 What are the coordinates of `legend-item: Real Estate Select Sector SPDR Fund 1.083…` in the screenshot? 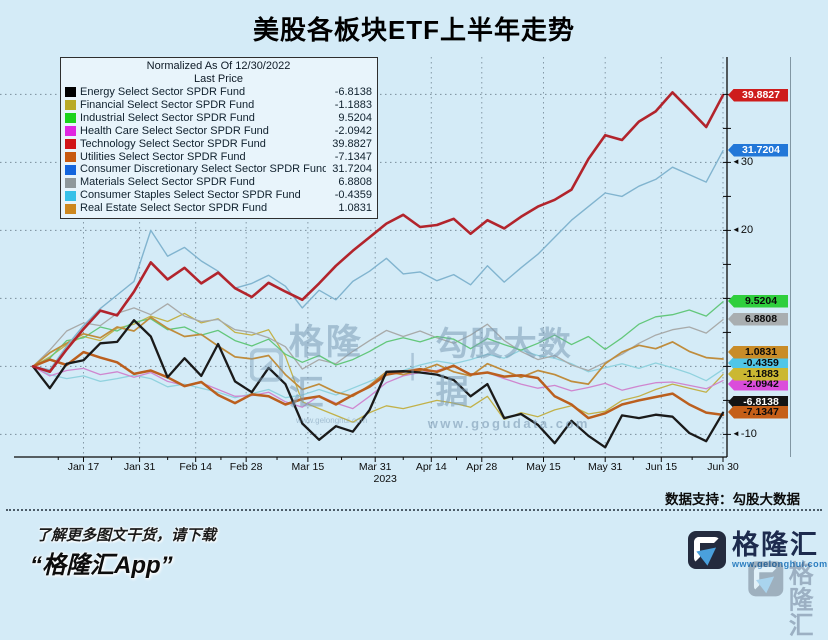 It's located at (218, 208).